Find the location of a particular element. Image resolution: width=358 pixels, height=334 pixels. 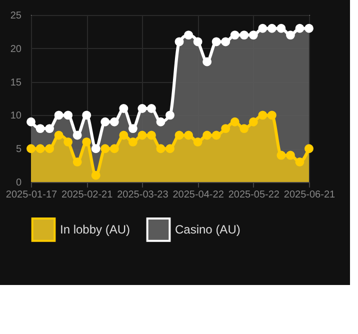

legend-label: Casino (AU) is located at coordinates (207, 229).